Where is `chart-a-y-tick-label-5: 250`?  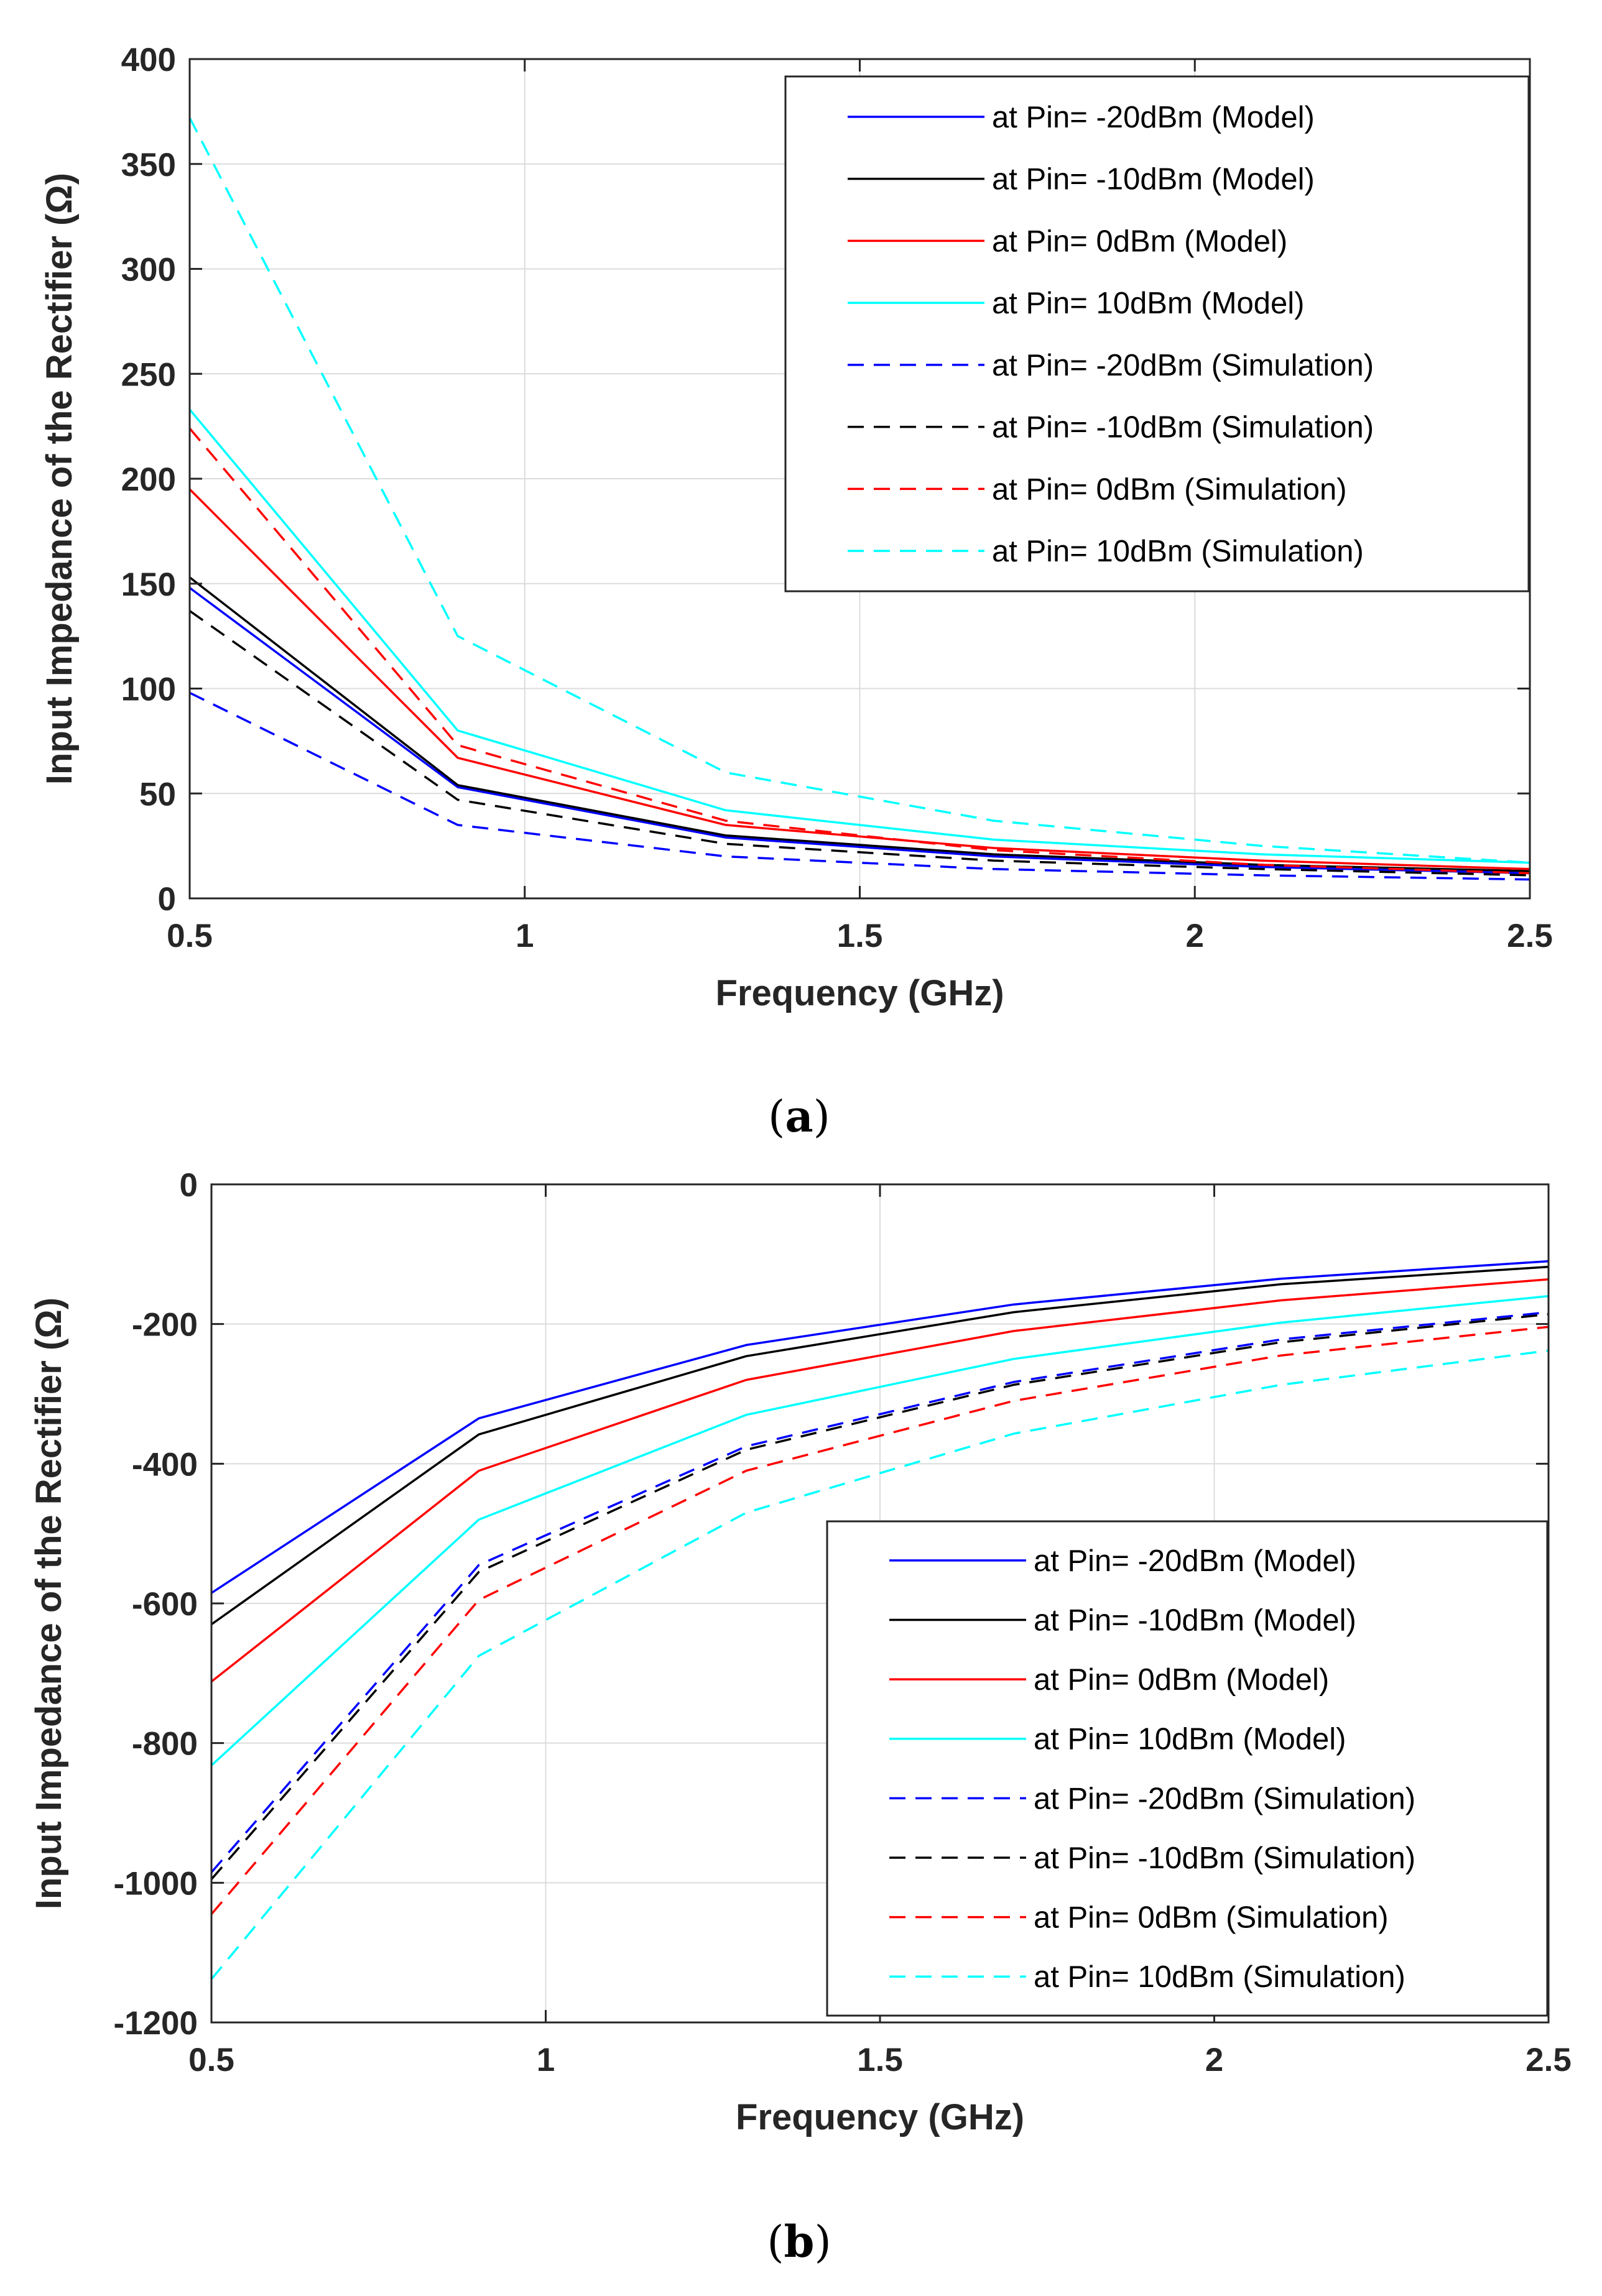
chart-a-y-tick-label-5: 250 is located at coordinates (148, 374).